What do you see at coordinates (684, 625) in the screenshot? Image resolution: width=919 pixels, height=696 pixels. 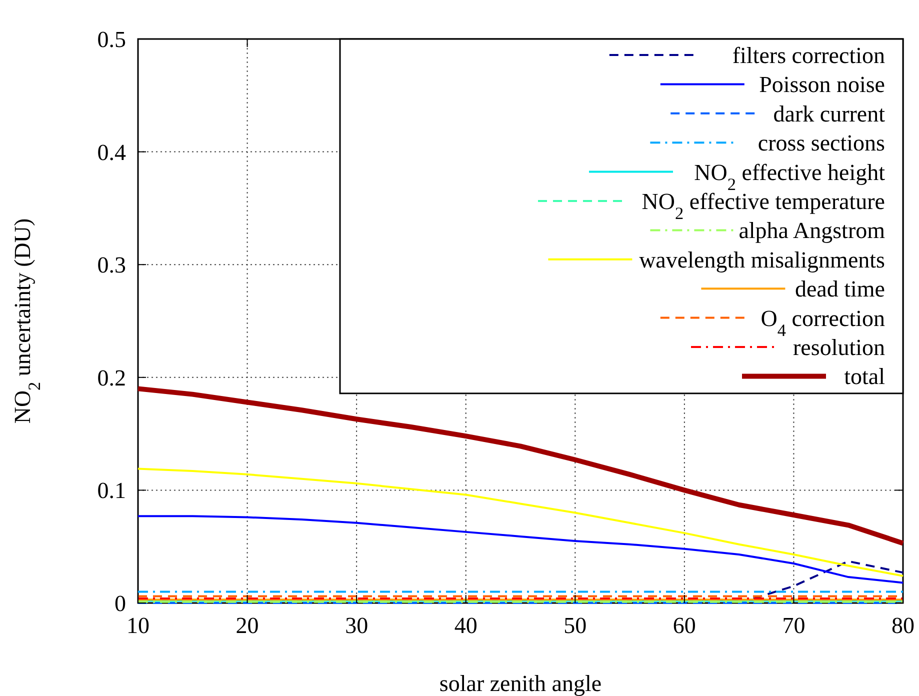 I see `x-tick-label: 60` at bounding box center [684, 625].